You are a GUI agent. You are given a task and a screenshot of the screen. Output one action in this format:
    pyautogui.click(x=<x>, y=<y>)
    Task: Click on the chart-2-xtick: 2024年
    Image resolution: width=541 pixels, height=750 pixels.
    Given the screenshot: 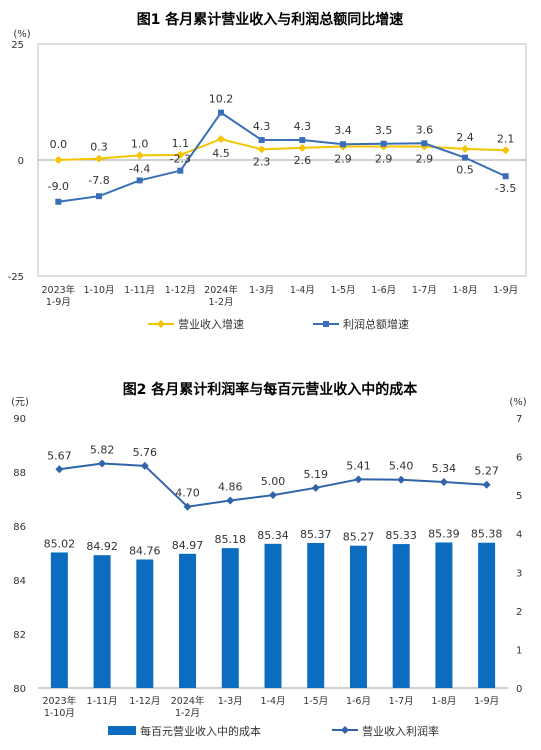 What is the action you would take?
    pyautogui.click(x=188, y=701)
    